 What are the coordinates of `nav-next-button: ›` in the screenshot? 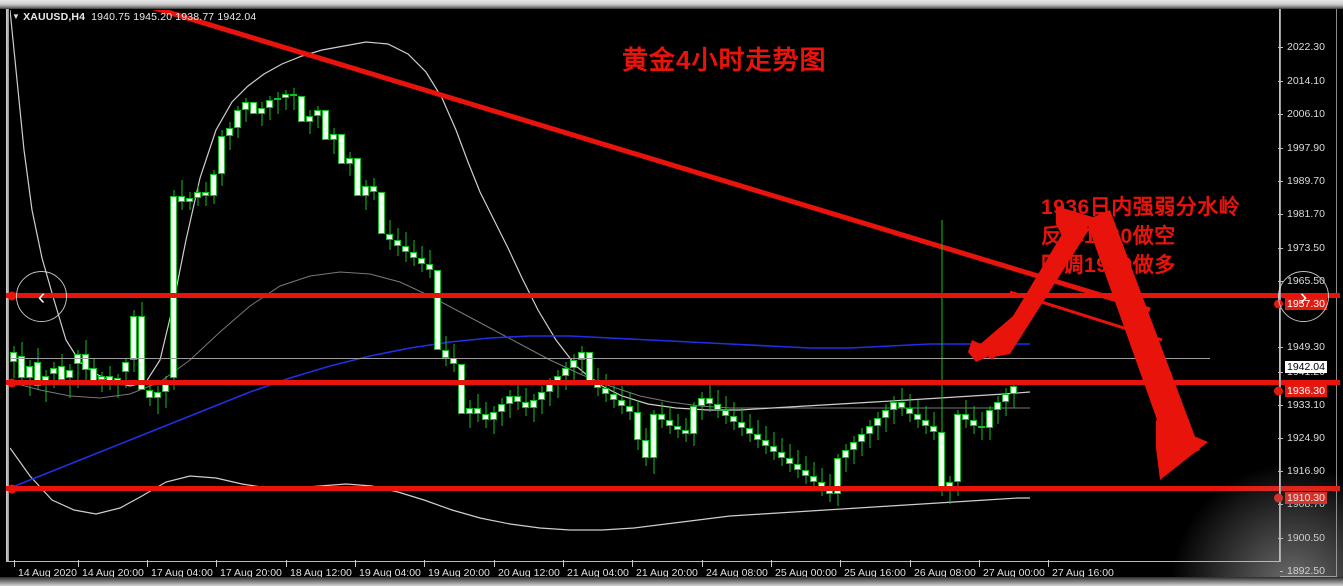 It's located at (1303, 296).